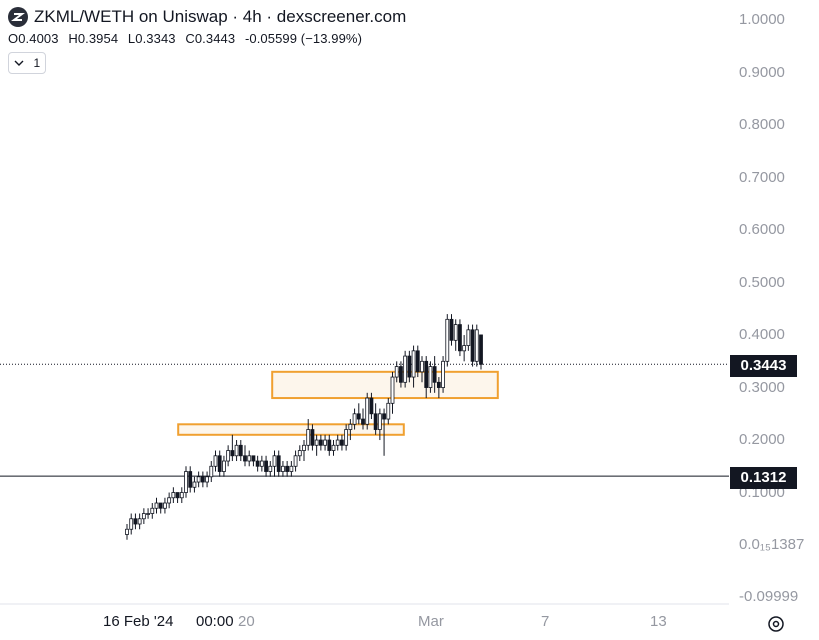 Image resolution: width=819 pixels, height=640 pixels. Describe the element at coordinates (246, 621) in the screenshot. I see `x-tick-label: 20` at that location.